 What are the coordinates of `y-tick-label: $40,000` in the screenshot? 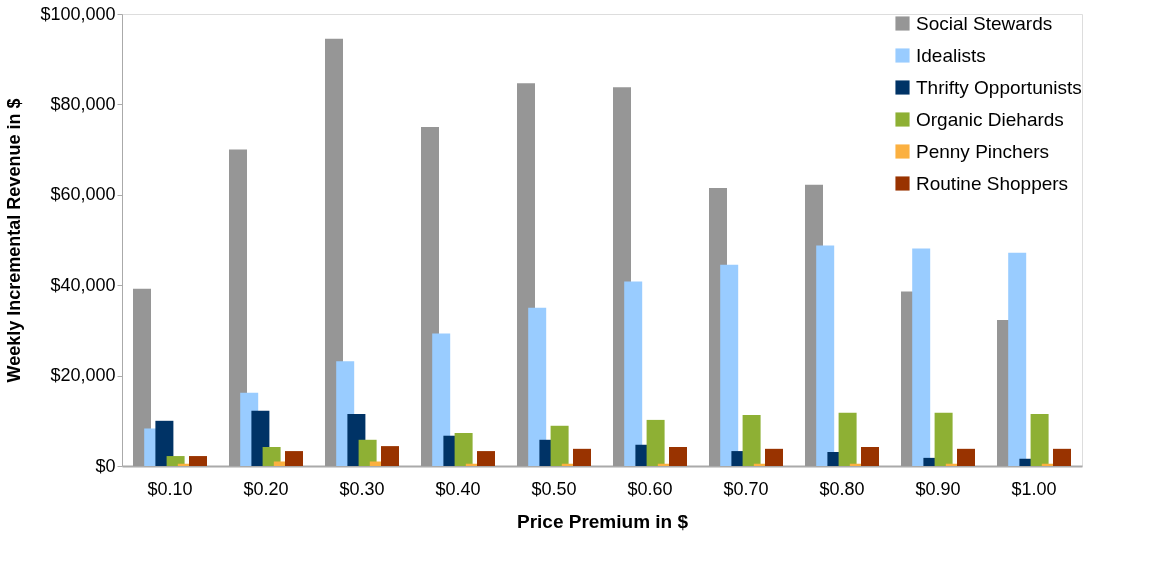 It's located at (83, 284).